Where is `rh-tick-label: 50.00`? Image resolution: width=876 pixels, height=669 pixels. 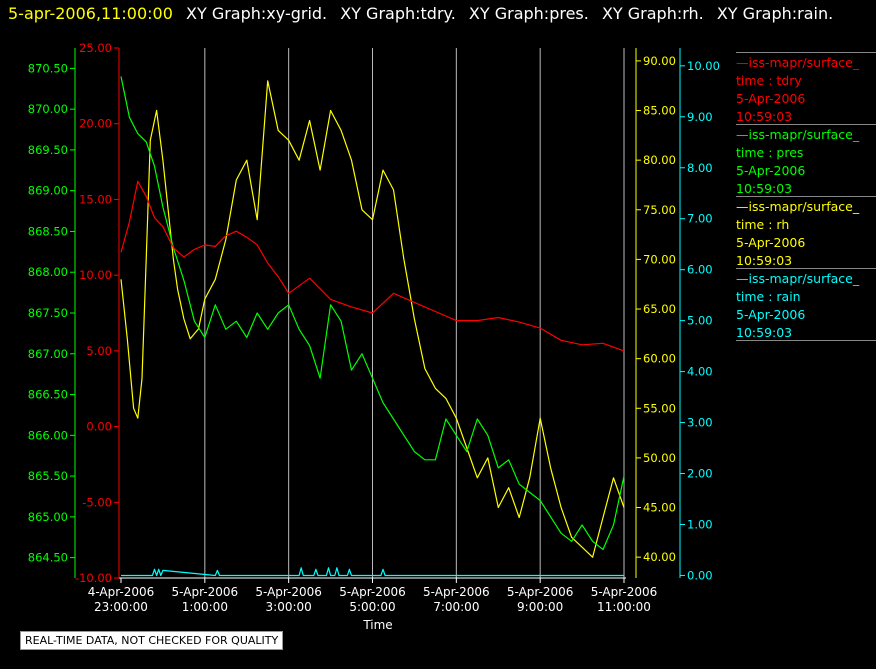 rh-tick-label: 50.00 is located at coordinates (659, 458).